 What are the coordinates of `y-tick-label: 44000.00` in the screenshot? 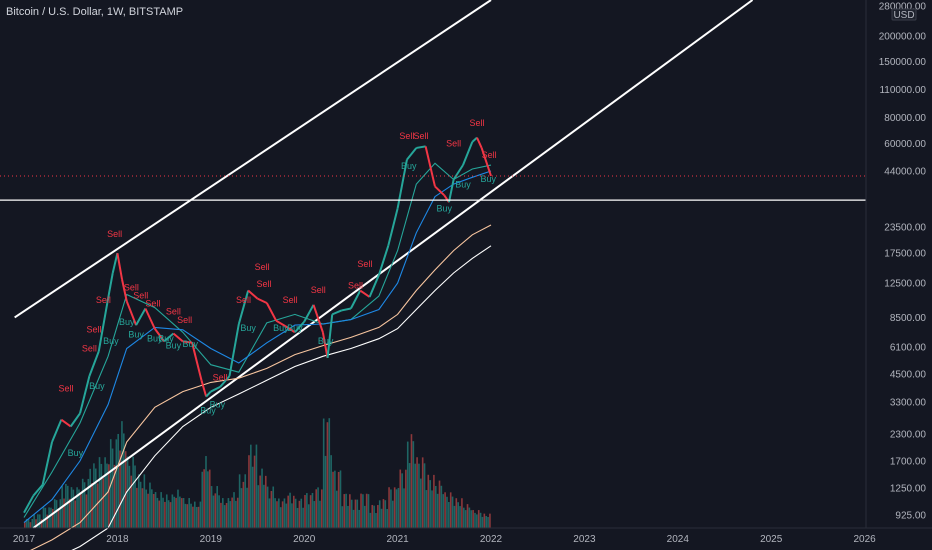 It's located at (905, 172).